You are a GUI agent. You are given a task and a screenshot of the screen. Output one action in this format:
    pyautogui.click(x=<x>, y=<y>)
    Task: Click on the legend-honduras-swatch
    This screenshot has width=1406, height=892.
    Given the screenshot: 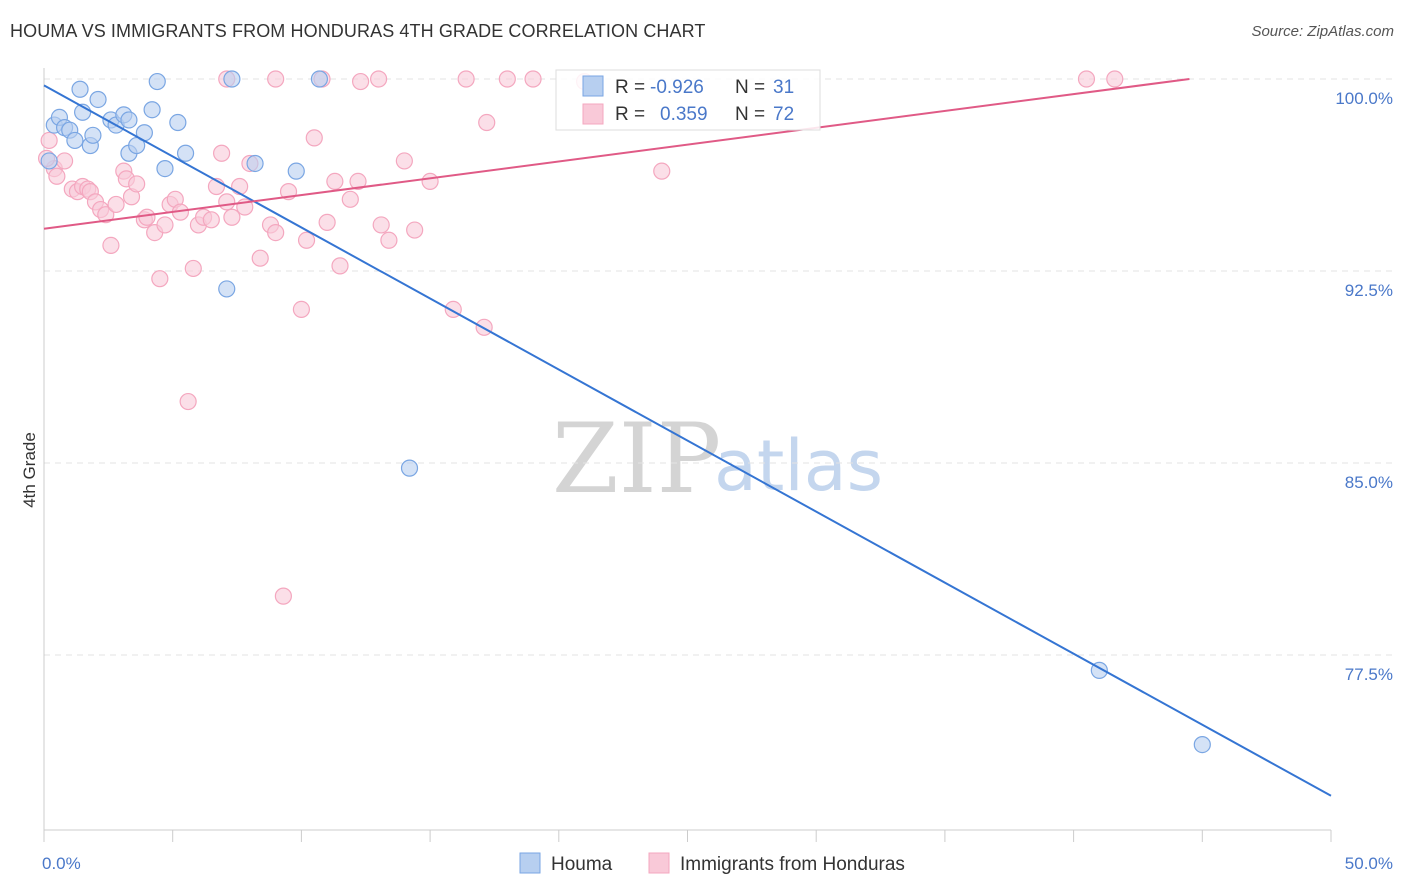 What is the action you would take?
    pyautogui.click(x=659, y=863)
    